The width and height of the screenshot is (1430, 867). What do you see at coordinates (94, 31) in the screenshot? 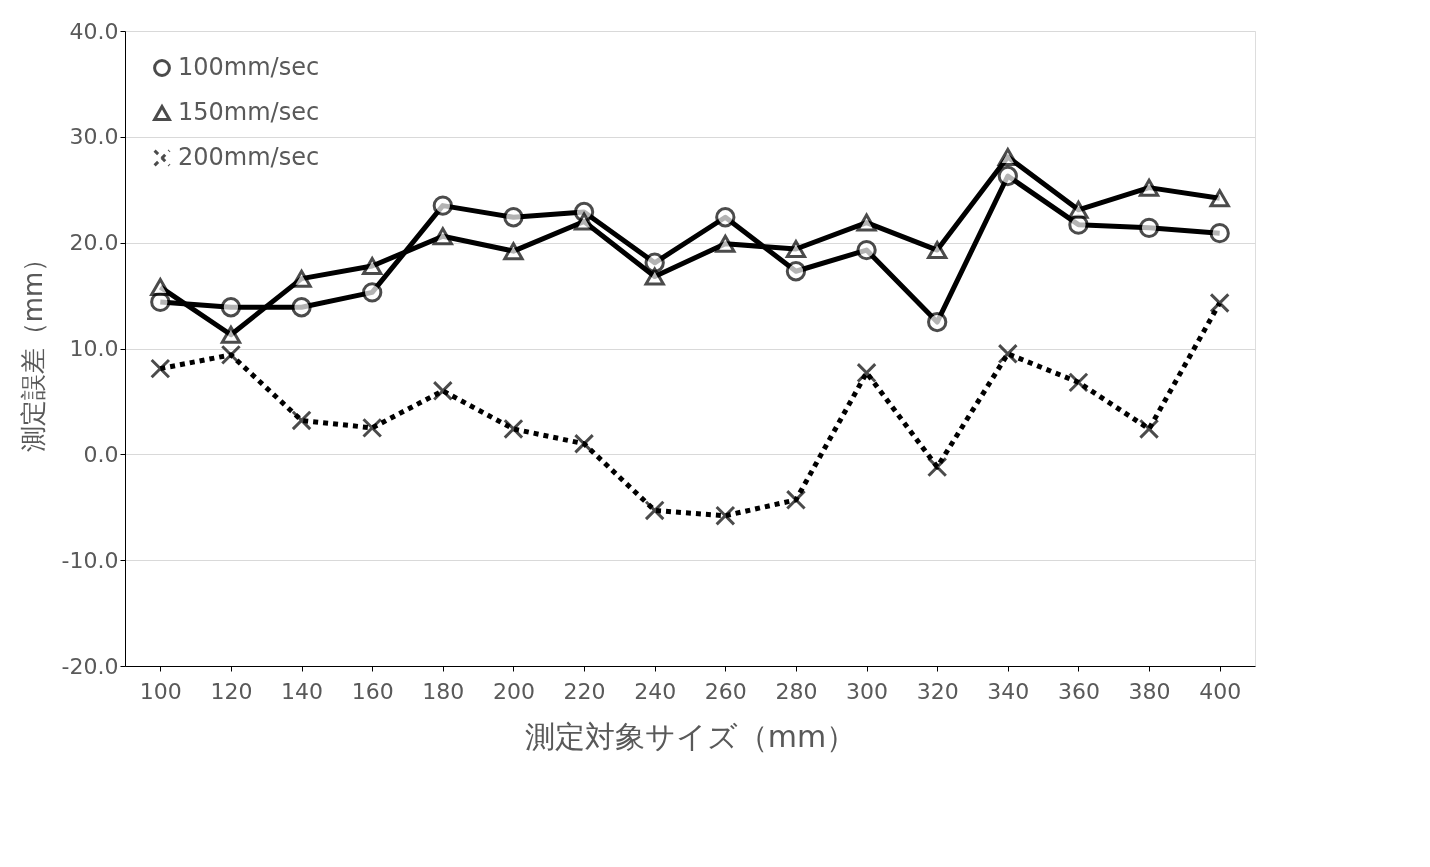
I see `y-tick-label: 40.0` at bounding box center [94, 31].